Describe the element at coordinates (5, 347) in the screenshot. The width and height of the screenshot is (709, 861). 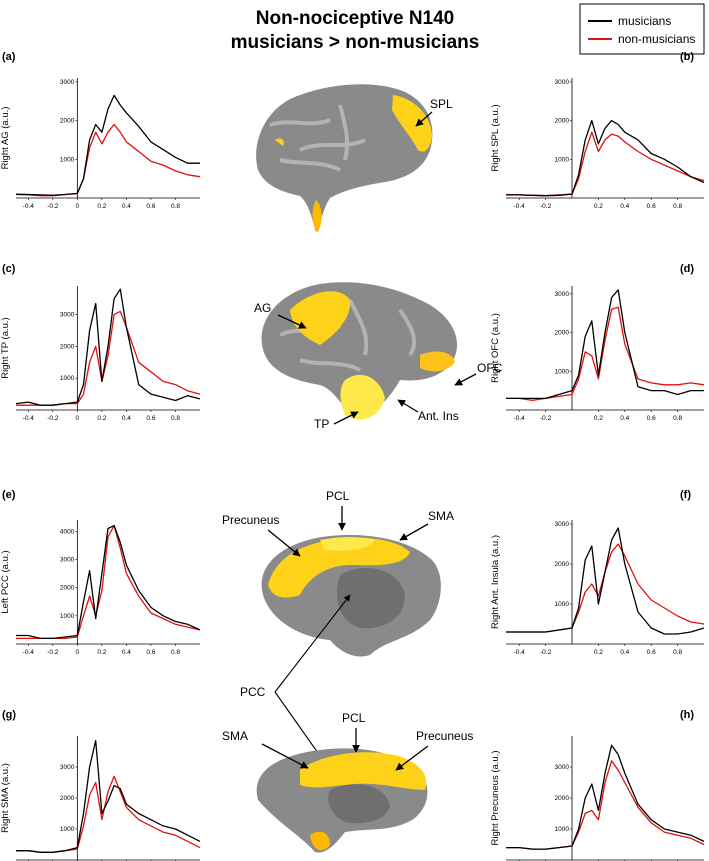
I see `y-axis-label: Right TP (a.u.)` at that location.